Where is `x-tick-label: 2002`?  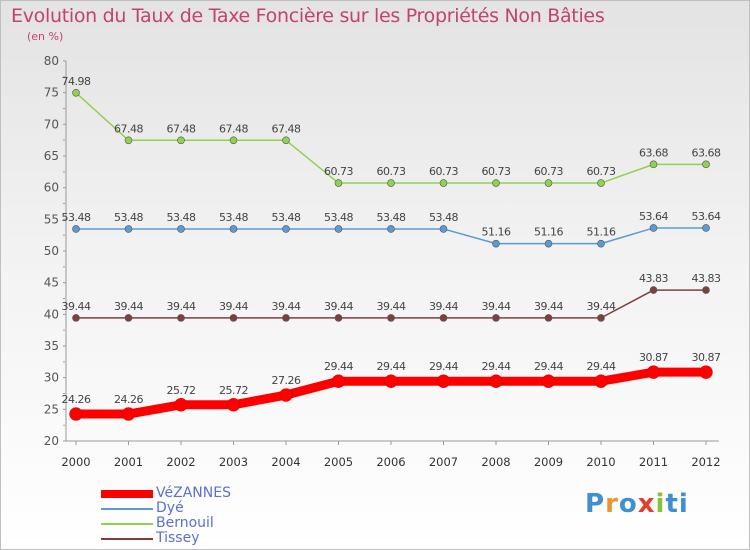 x-tick-label: 2002 is located at coordinates (180, 462).